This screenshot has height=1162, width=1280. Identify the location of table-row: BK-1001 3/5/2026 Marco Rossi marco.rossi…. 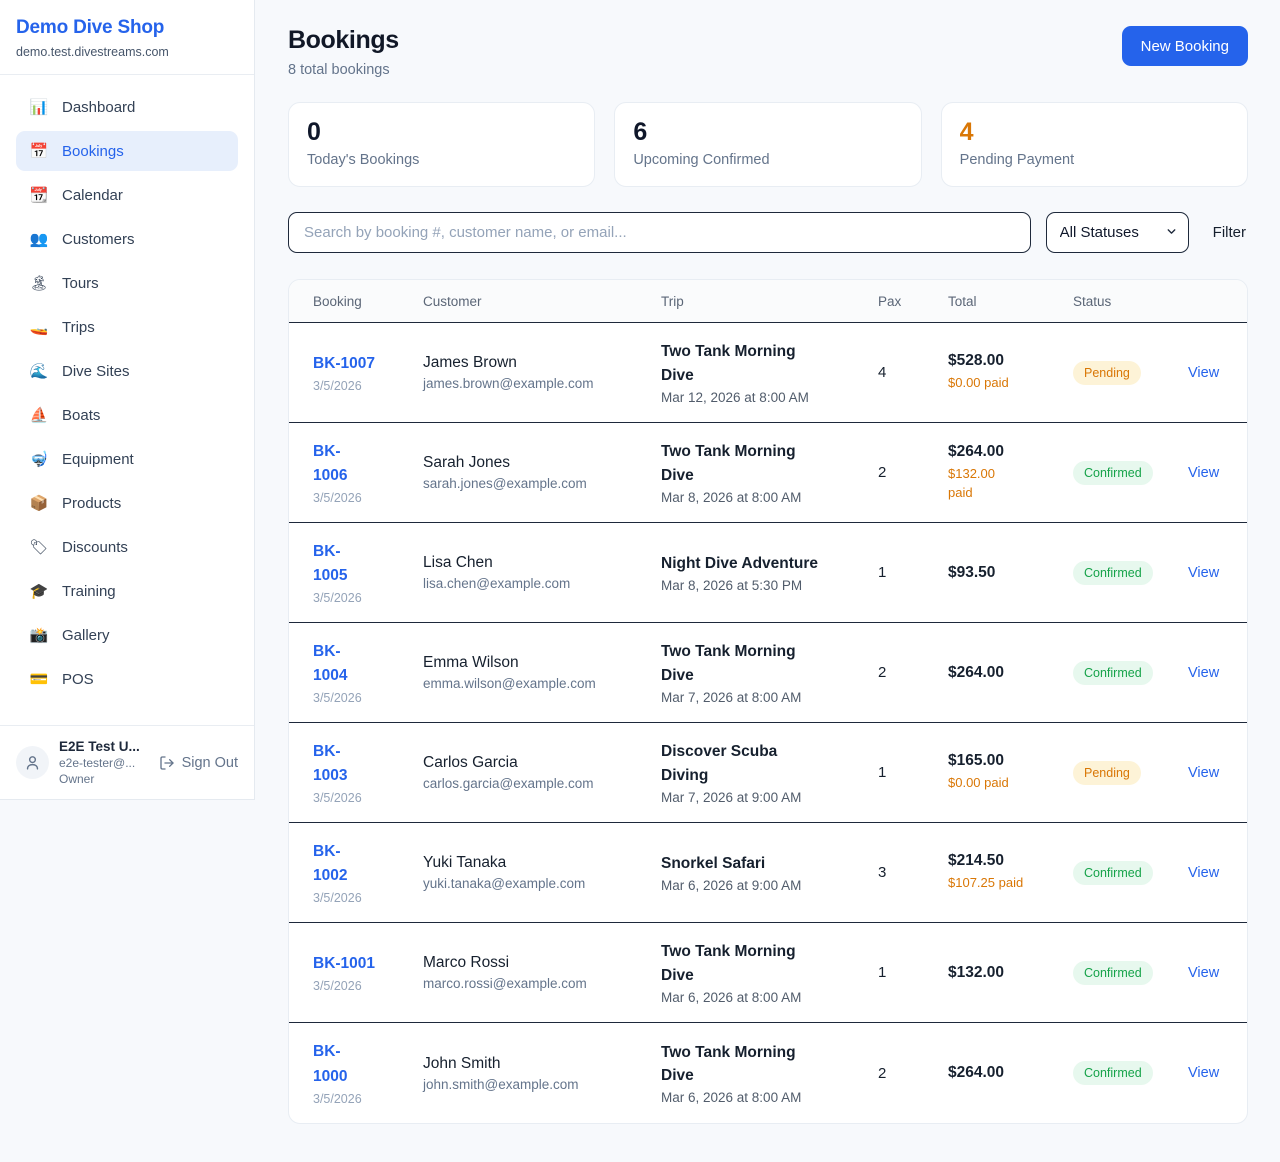
(768, 973).